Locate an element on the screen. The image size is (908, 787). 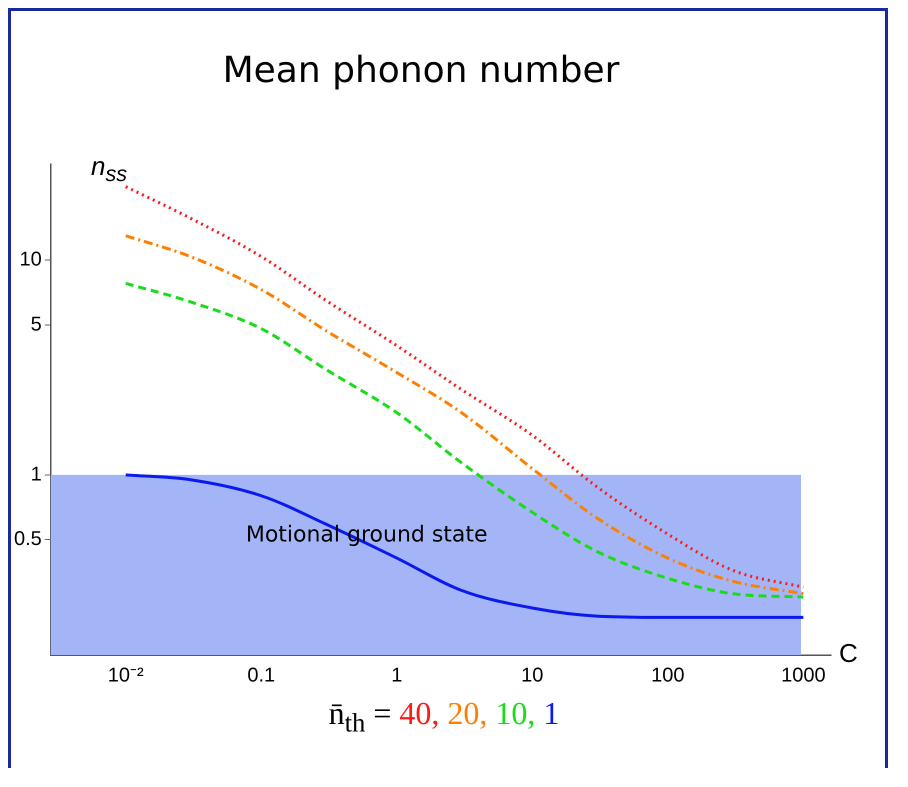
x-axis-title: C is located at coordinates (848, 653).